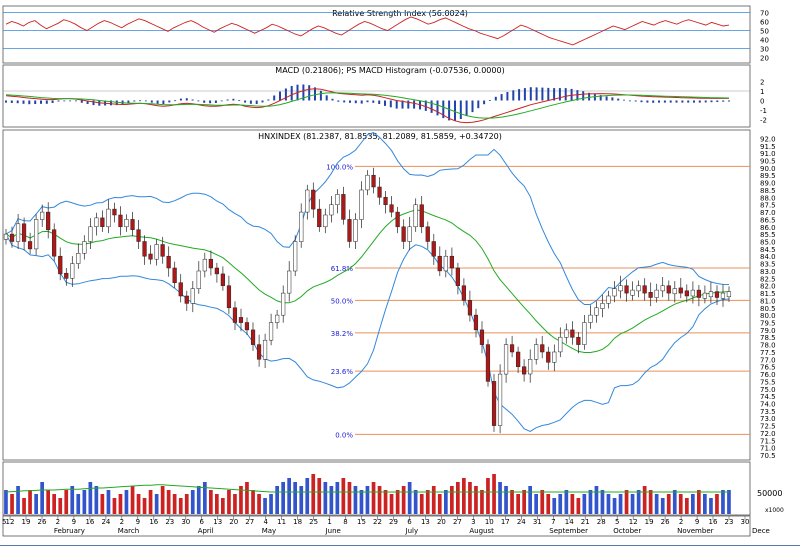 This screenshot has width=800, height=553. I want to click on x-axis-day-label: 31, so click(537, 522).